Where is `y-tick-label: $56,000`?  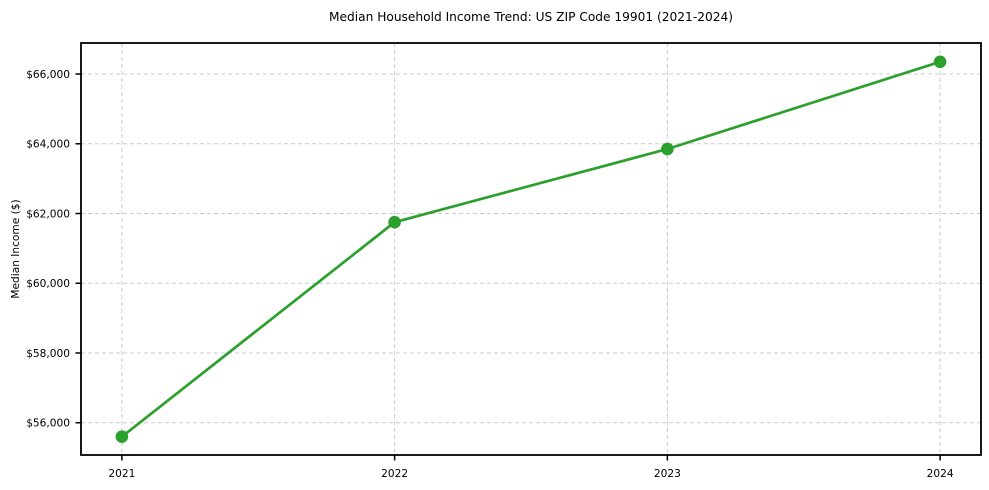
y-tick-label: $56,000 is located at coordinates (48, 424).